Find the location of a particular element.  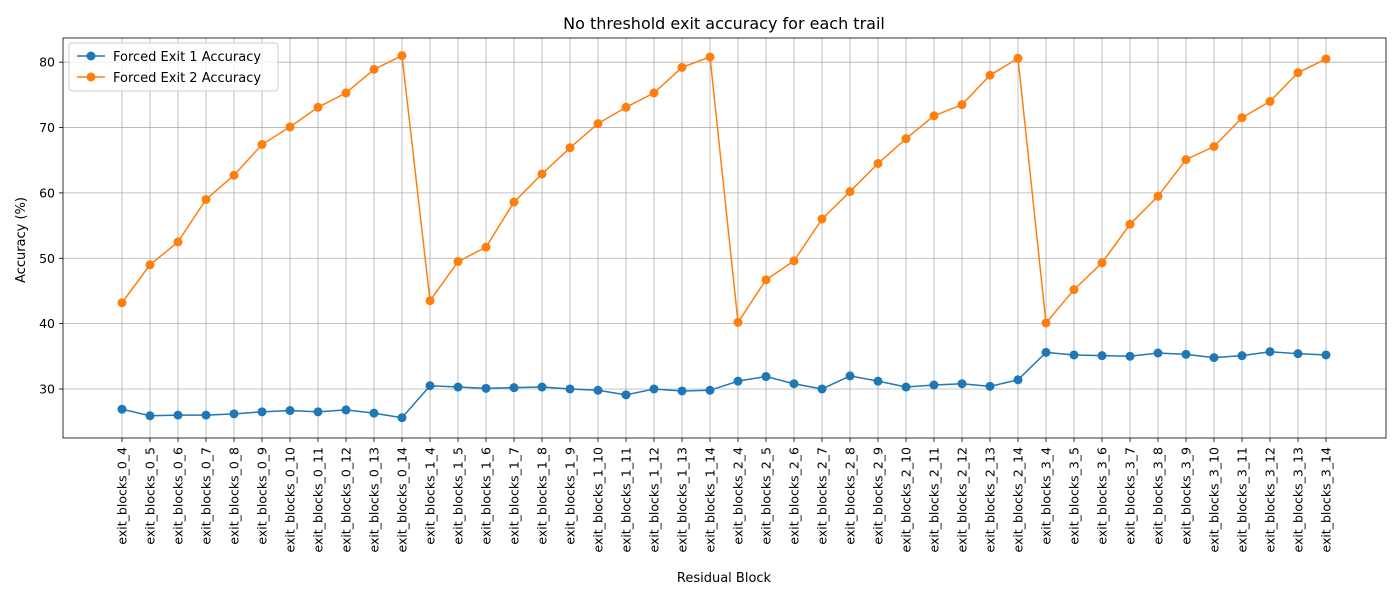

x-tick-label: exit_blocks_1_12 is located at coordinates (654, 500).